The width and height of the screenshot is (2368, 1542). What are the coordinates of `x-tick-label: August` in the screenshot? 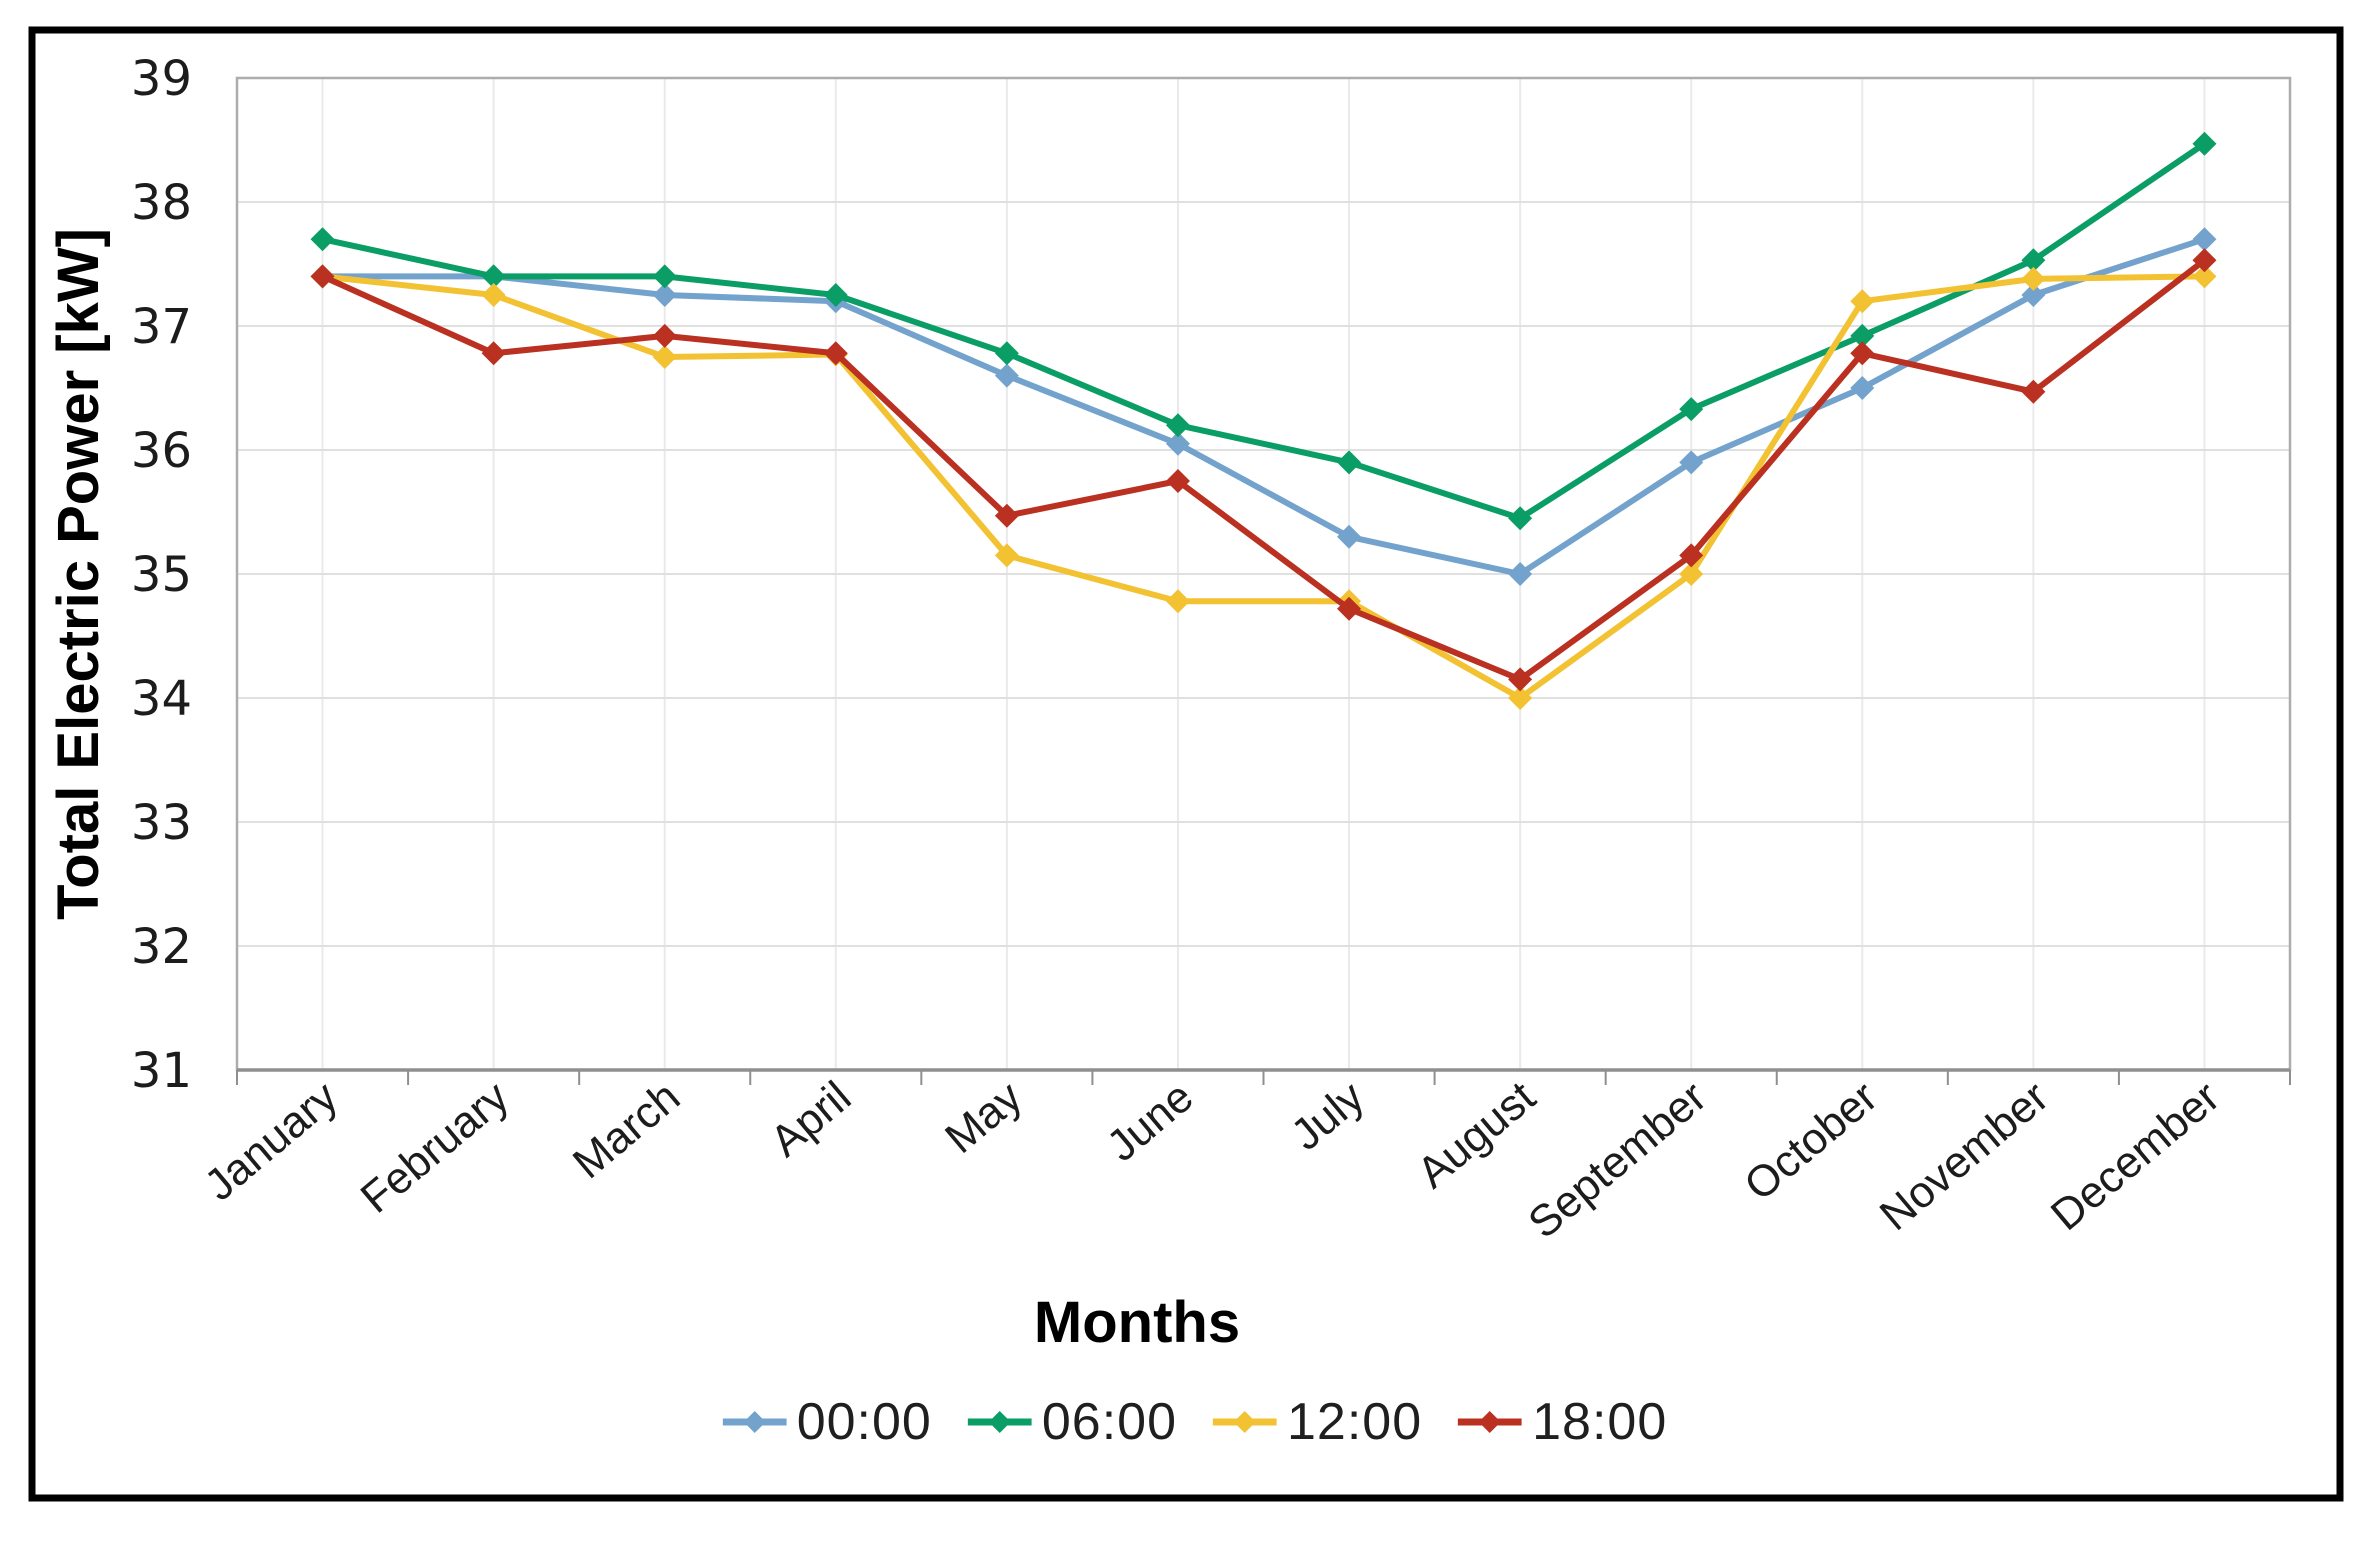 It's located at (1476, 1135).